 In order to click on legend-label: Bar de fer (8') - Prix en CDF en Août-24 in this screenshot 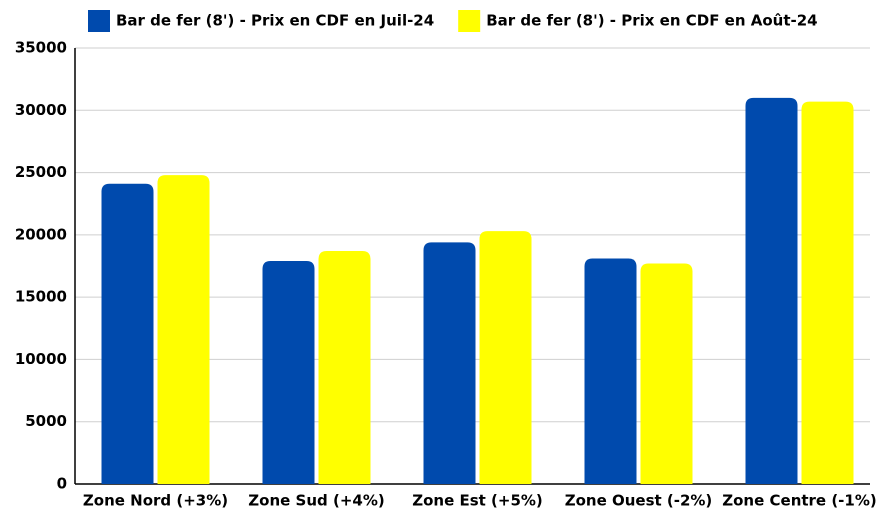, I will do `click(651, 21)`.